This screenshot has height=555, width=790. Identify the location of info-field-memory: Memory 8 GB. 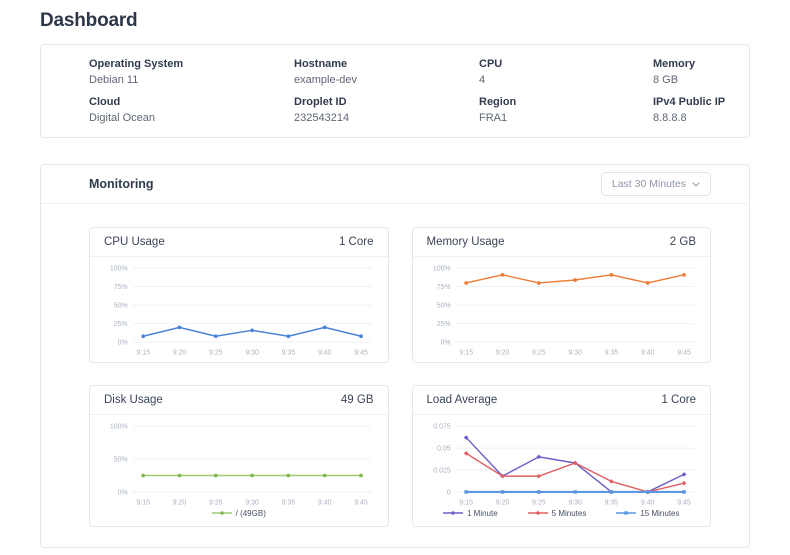
(691, 72).